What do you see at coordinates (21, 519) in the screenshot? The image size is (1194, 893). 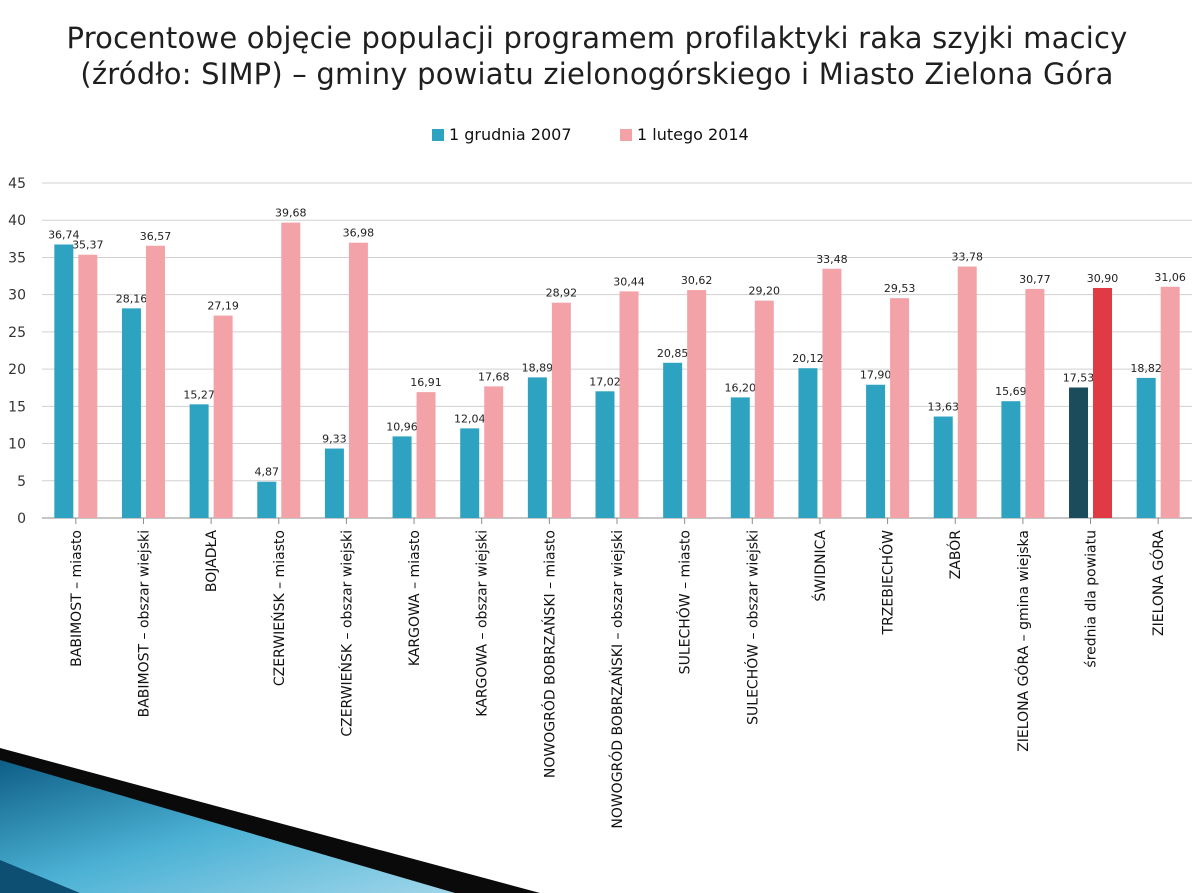 I see `y-tick-label: 0` at bounding box center [21, 519].